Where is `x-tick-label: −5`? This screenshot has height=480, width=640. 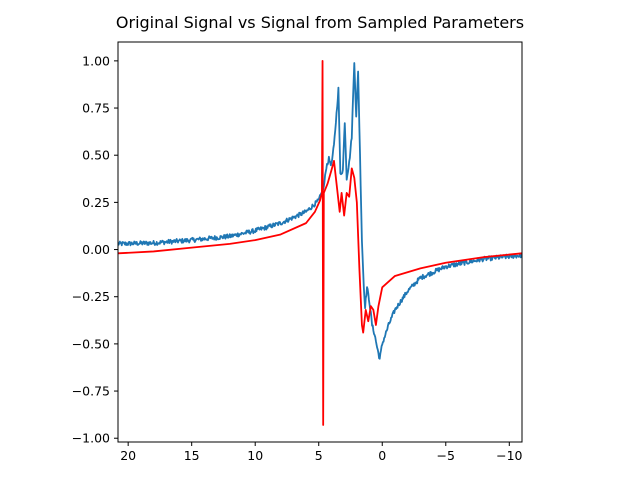 x-tick-label: −5 is located at coordinates (446, 455).